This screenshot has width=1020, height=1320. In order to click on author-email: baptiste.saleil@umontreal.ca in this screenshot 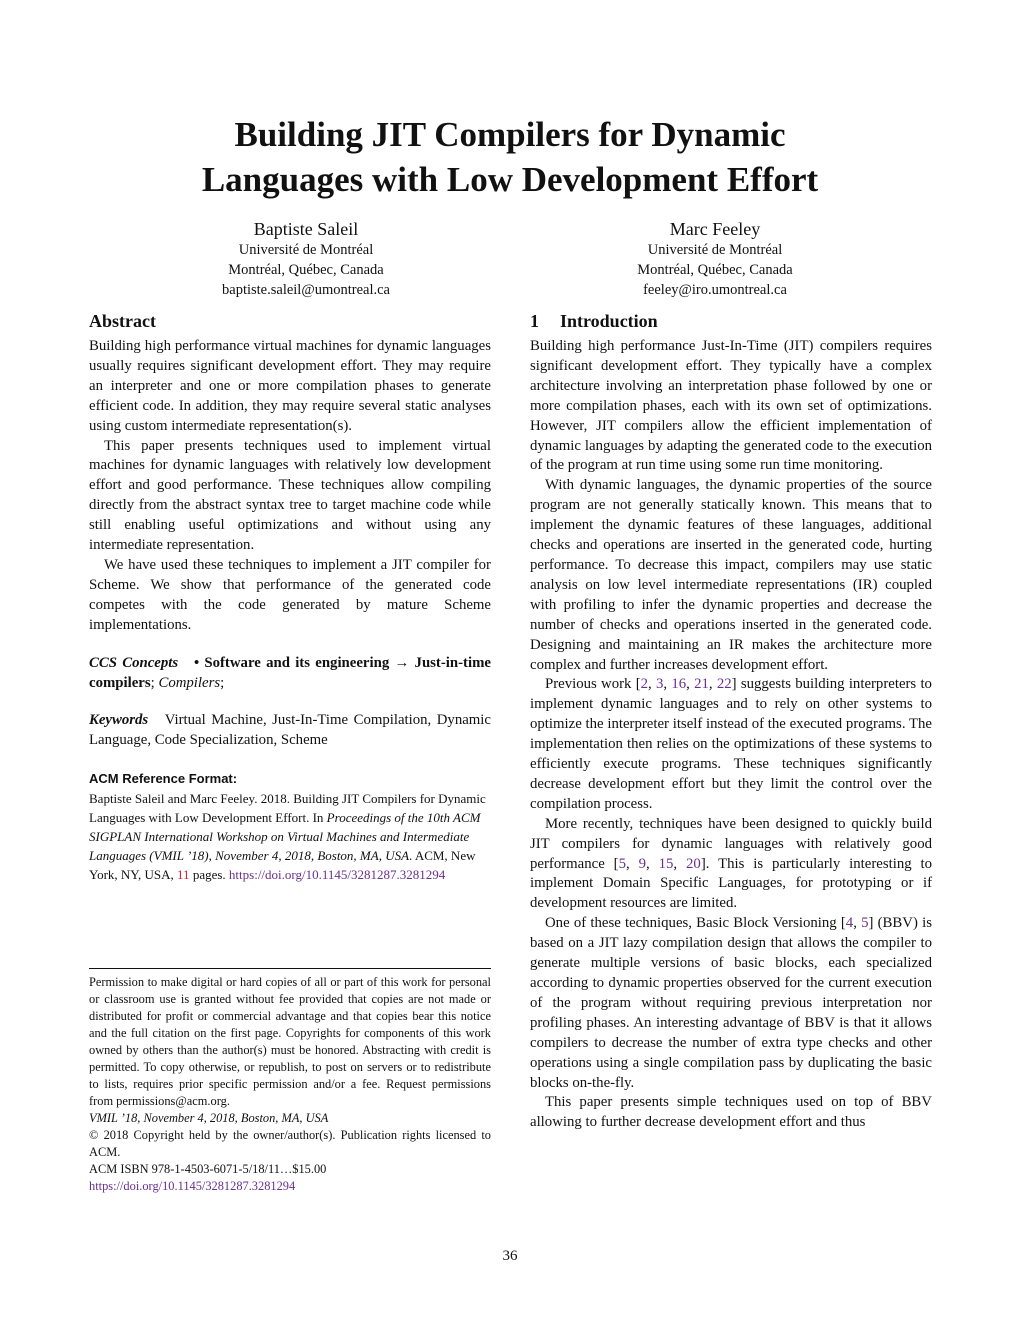, I will do `click(306, 290)`.